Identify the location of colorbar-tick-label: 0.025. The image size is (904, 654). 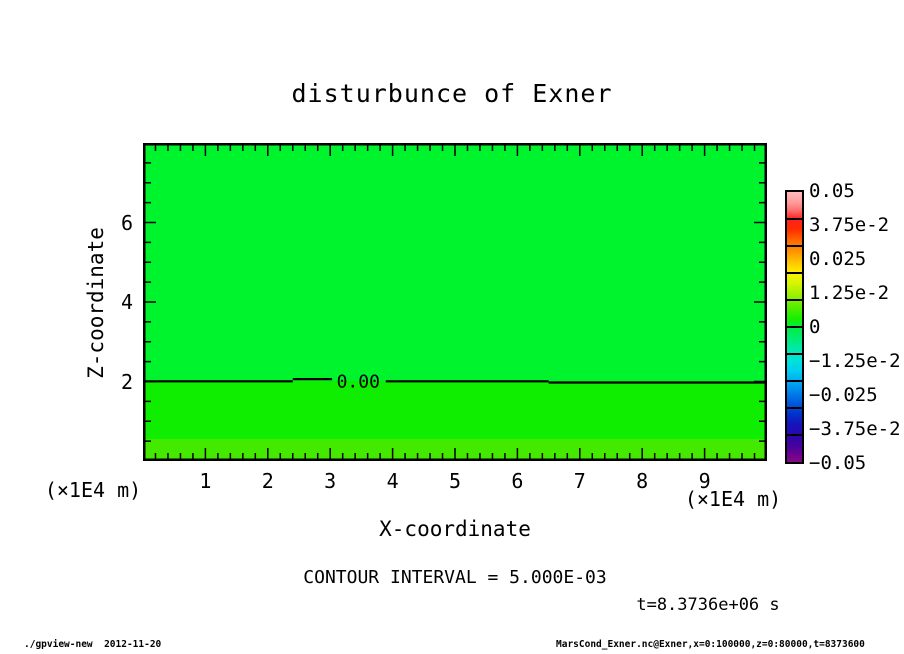
(838, 259).